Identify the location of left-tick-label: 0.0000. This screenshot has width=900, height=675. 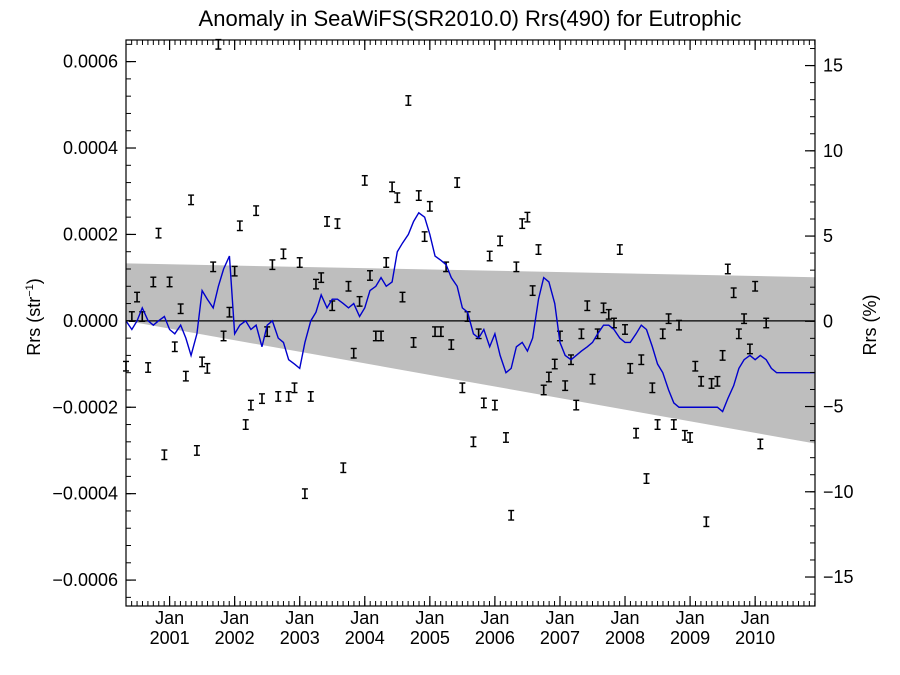
(90, 321).